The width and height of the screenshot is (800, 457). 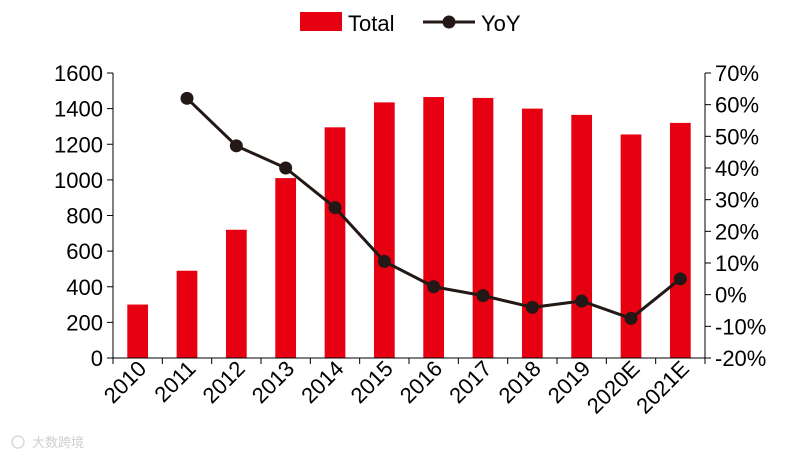 What do you see at coordinates (78, 144) in the screenshot?
I see `left-axis-tick-label: 1200` at bounding box center [78, 144].